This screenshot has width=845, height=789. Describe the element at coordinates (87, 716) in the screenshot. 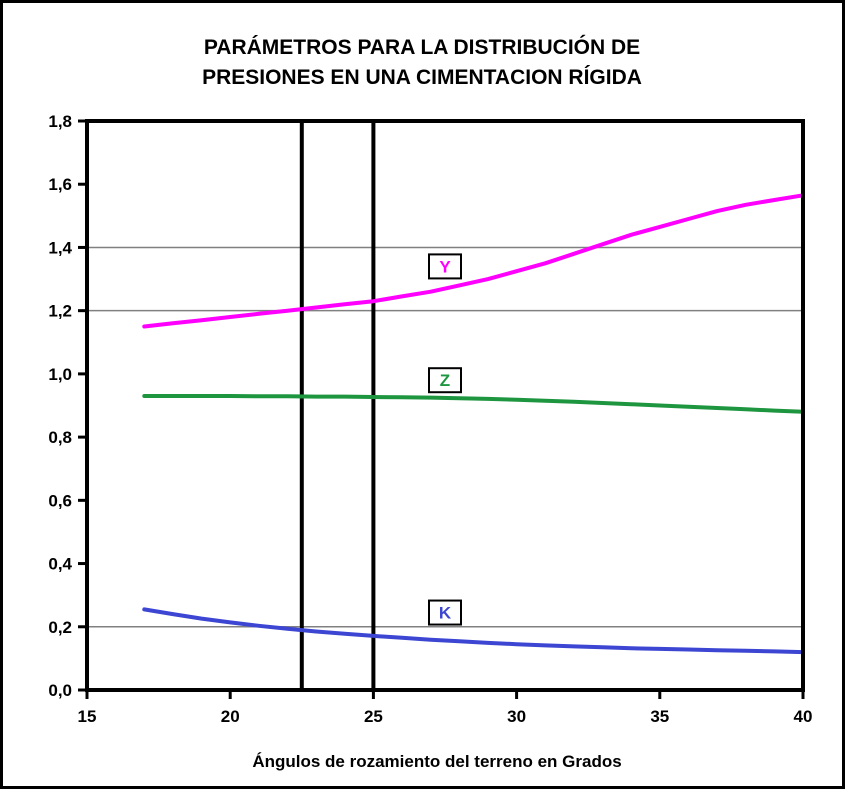

I see `x-tick-label-0: 15` at that location.